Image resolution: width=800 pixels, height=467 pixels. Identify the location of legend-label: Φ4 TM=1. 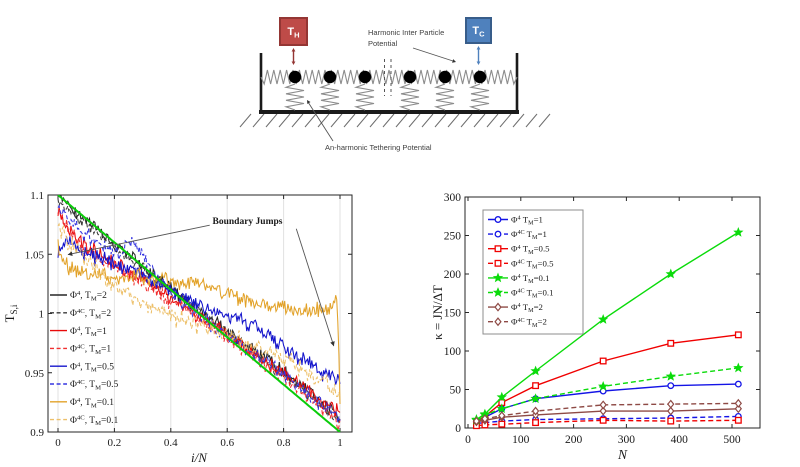
(527, 221).